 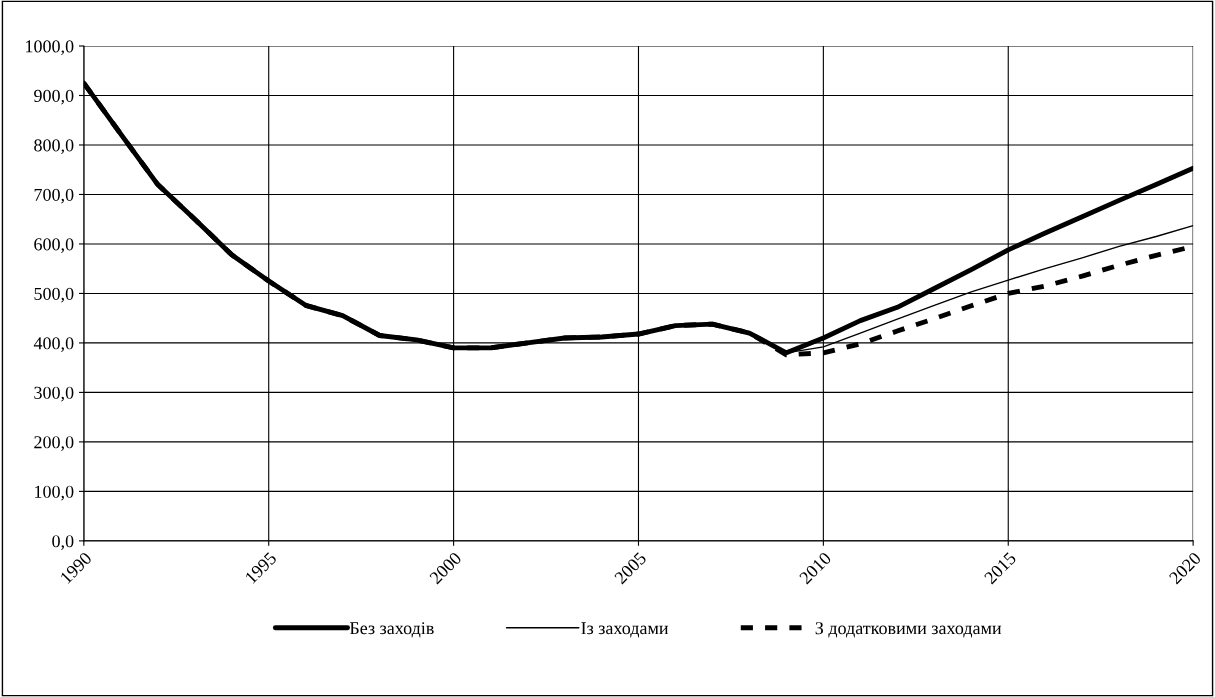 I want to click on y-tick-label: 100,0, so click(x=54, y=493).